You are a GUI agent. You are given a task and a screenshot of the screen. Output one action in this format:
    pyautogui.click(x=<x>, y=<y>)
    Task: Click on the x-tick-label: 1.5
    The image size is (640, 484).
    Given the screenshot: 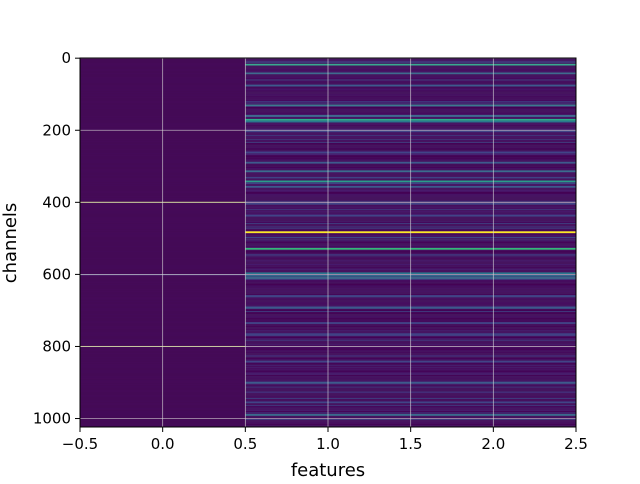 What is the action you would take?
    pyautogui.click(x=411, y=444)
    